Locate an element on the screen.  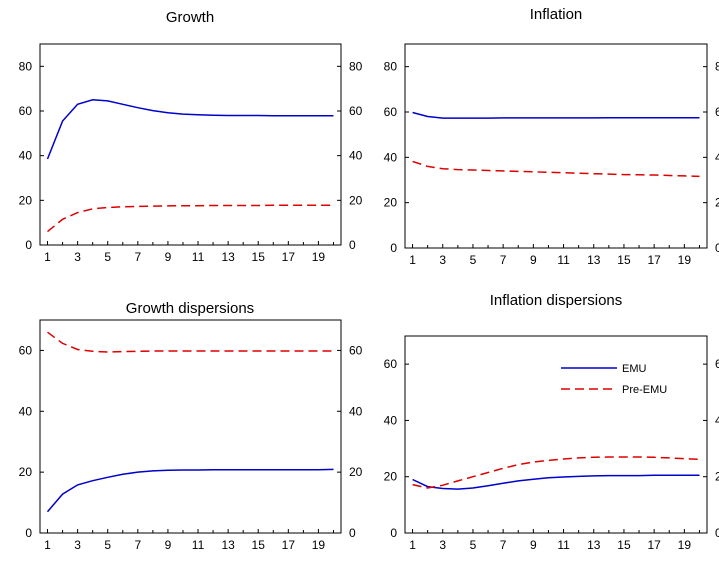
legend-label-emu: EMU is located at coordinates (634, 369).